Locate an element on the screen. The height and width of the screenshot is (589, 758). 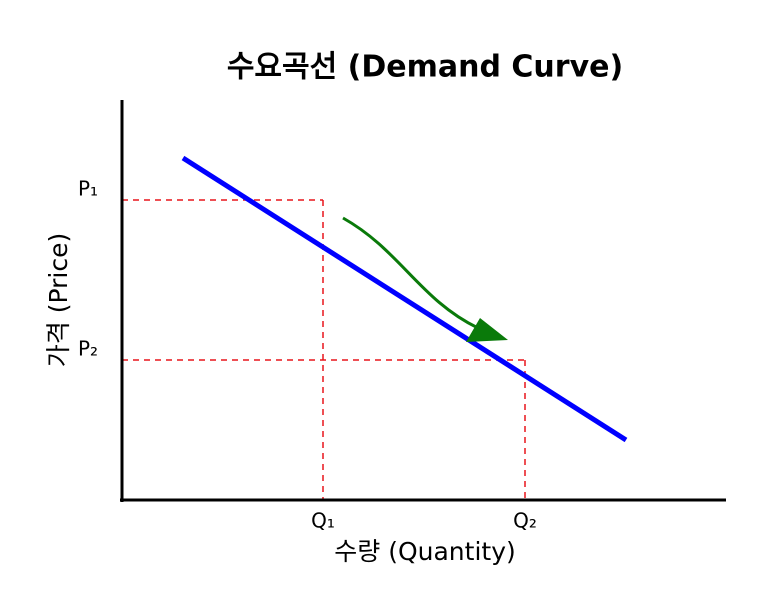
title: 수요곡선 (Demand Curve) is located at coordinates (425, 67).